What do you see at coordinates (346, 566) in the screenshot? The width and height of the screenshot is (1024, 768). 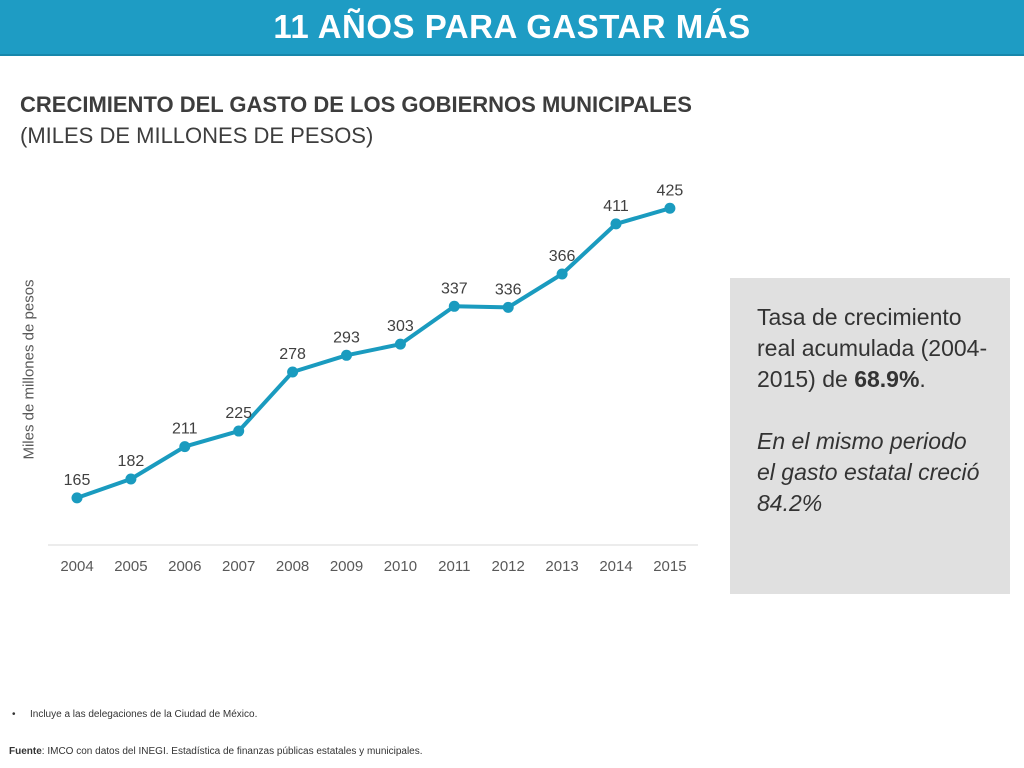 I see `x-tick-2009: 2009` at bounding box center [346, 566].